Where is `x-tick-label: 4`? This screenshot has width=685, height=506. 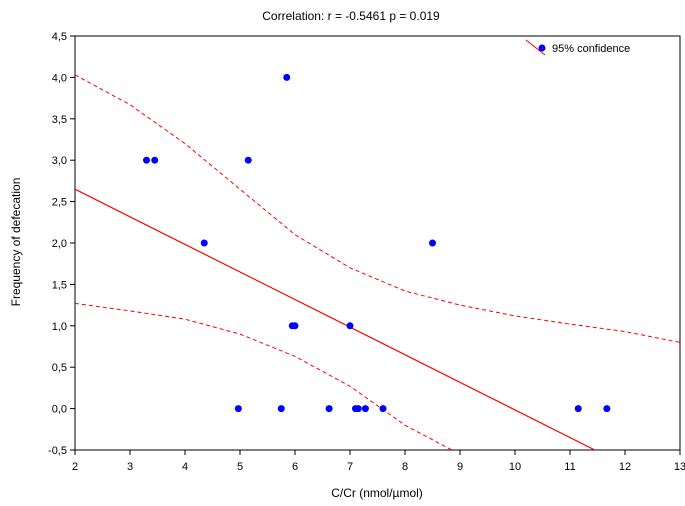 x-tick-label: 4 is located at coordinates (185, 467).